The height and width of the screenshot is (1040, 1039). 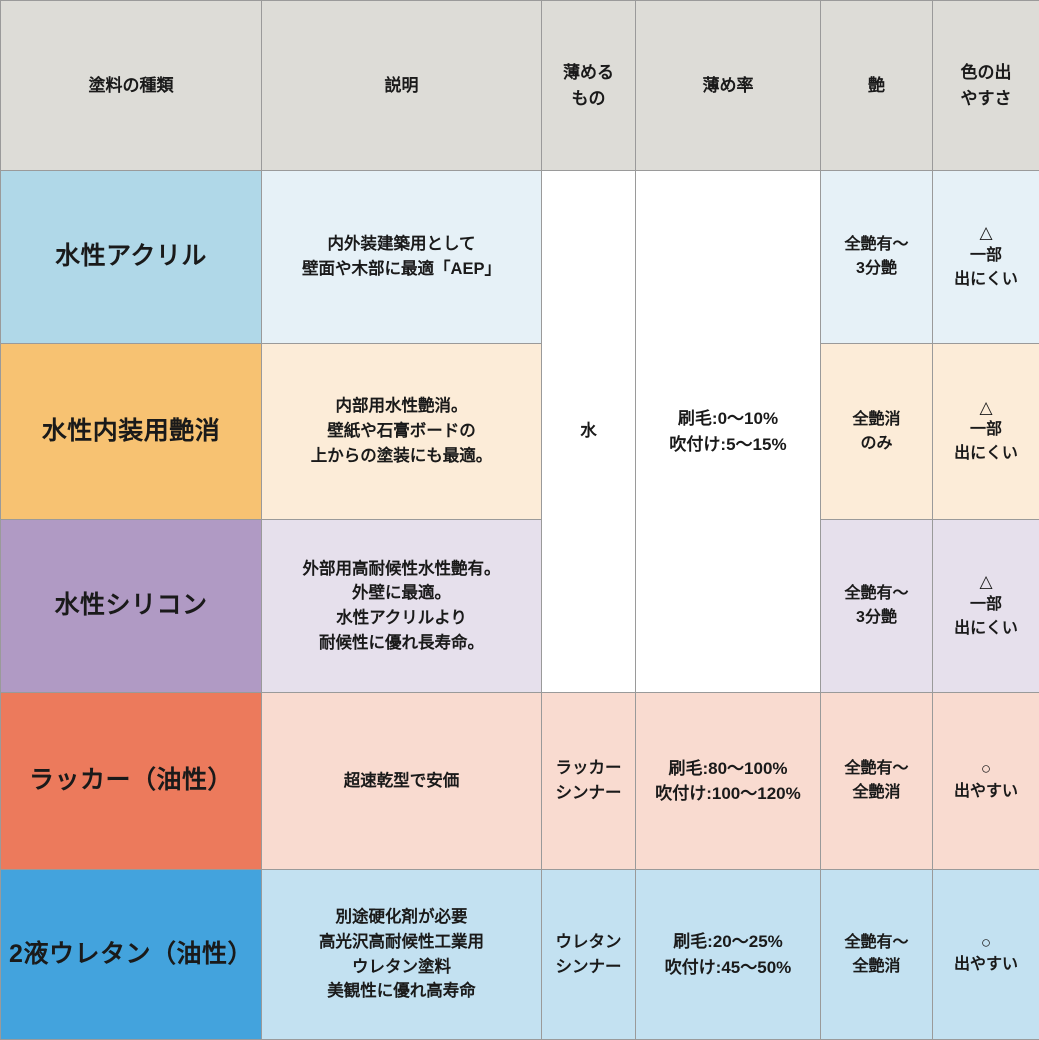 I want to click on header-thinner-line2: もの, so click(x=588, y=99).